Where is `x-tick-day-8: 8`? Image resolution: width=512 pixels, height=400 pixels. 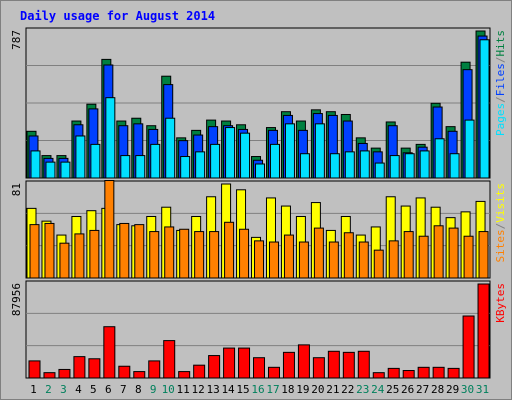
x-tick-day-8: 8 is located at coordinates (138, 389).